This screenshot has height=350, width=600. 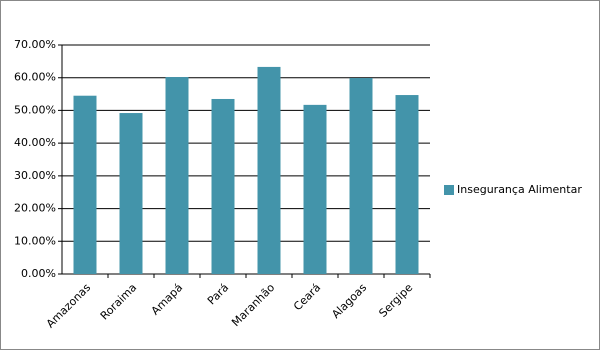 I want to click on y-tick-label: 20.00%, so click(x=35, y=208).